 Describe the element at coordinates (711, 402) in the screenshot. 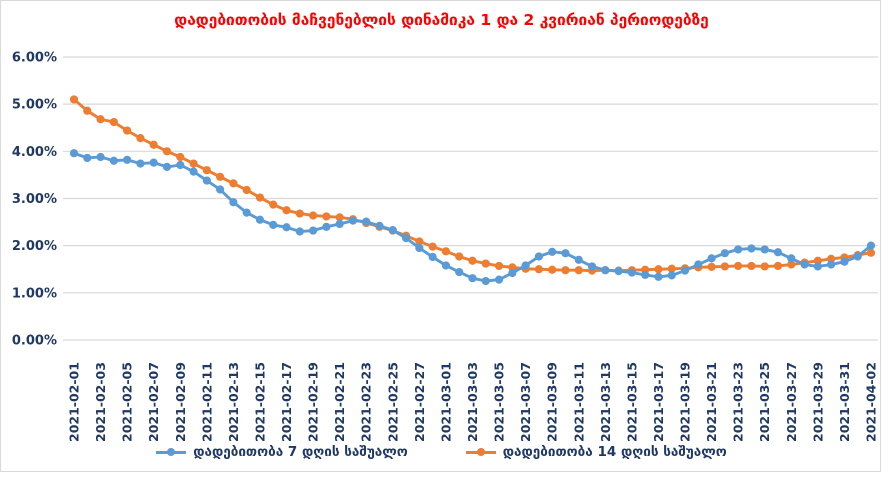

I see `x-tick-label: 2021-03-21` at that location.